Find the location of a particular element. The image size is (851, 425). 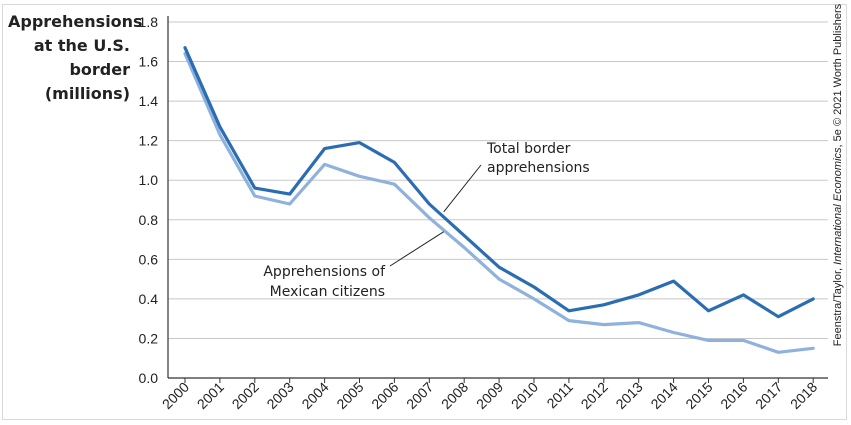

x-tick-label: 2010 is located at coordinates (524, 395).